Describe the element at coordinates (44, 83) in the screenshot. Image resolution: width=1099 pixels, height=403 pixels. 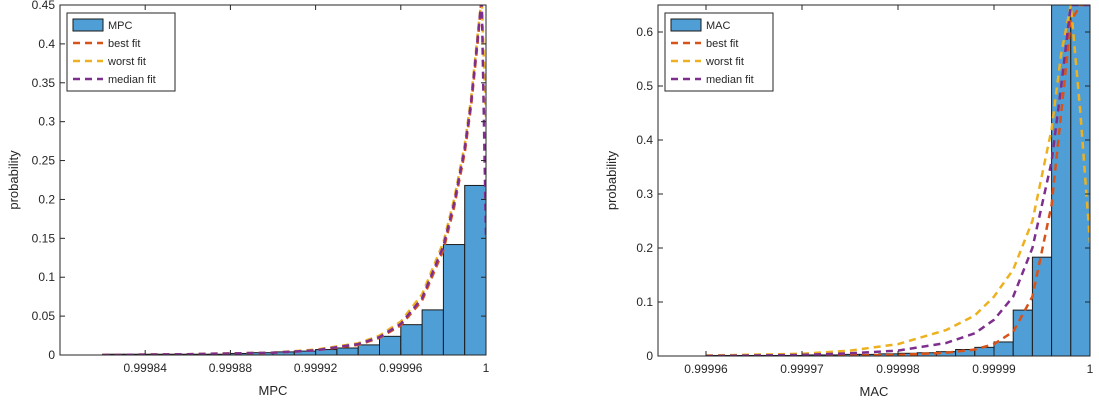
I see `y-tick-label: 0.35` at that location.